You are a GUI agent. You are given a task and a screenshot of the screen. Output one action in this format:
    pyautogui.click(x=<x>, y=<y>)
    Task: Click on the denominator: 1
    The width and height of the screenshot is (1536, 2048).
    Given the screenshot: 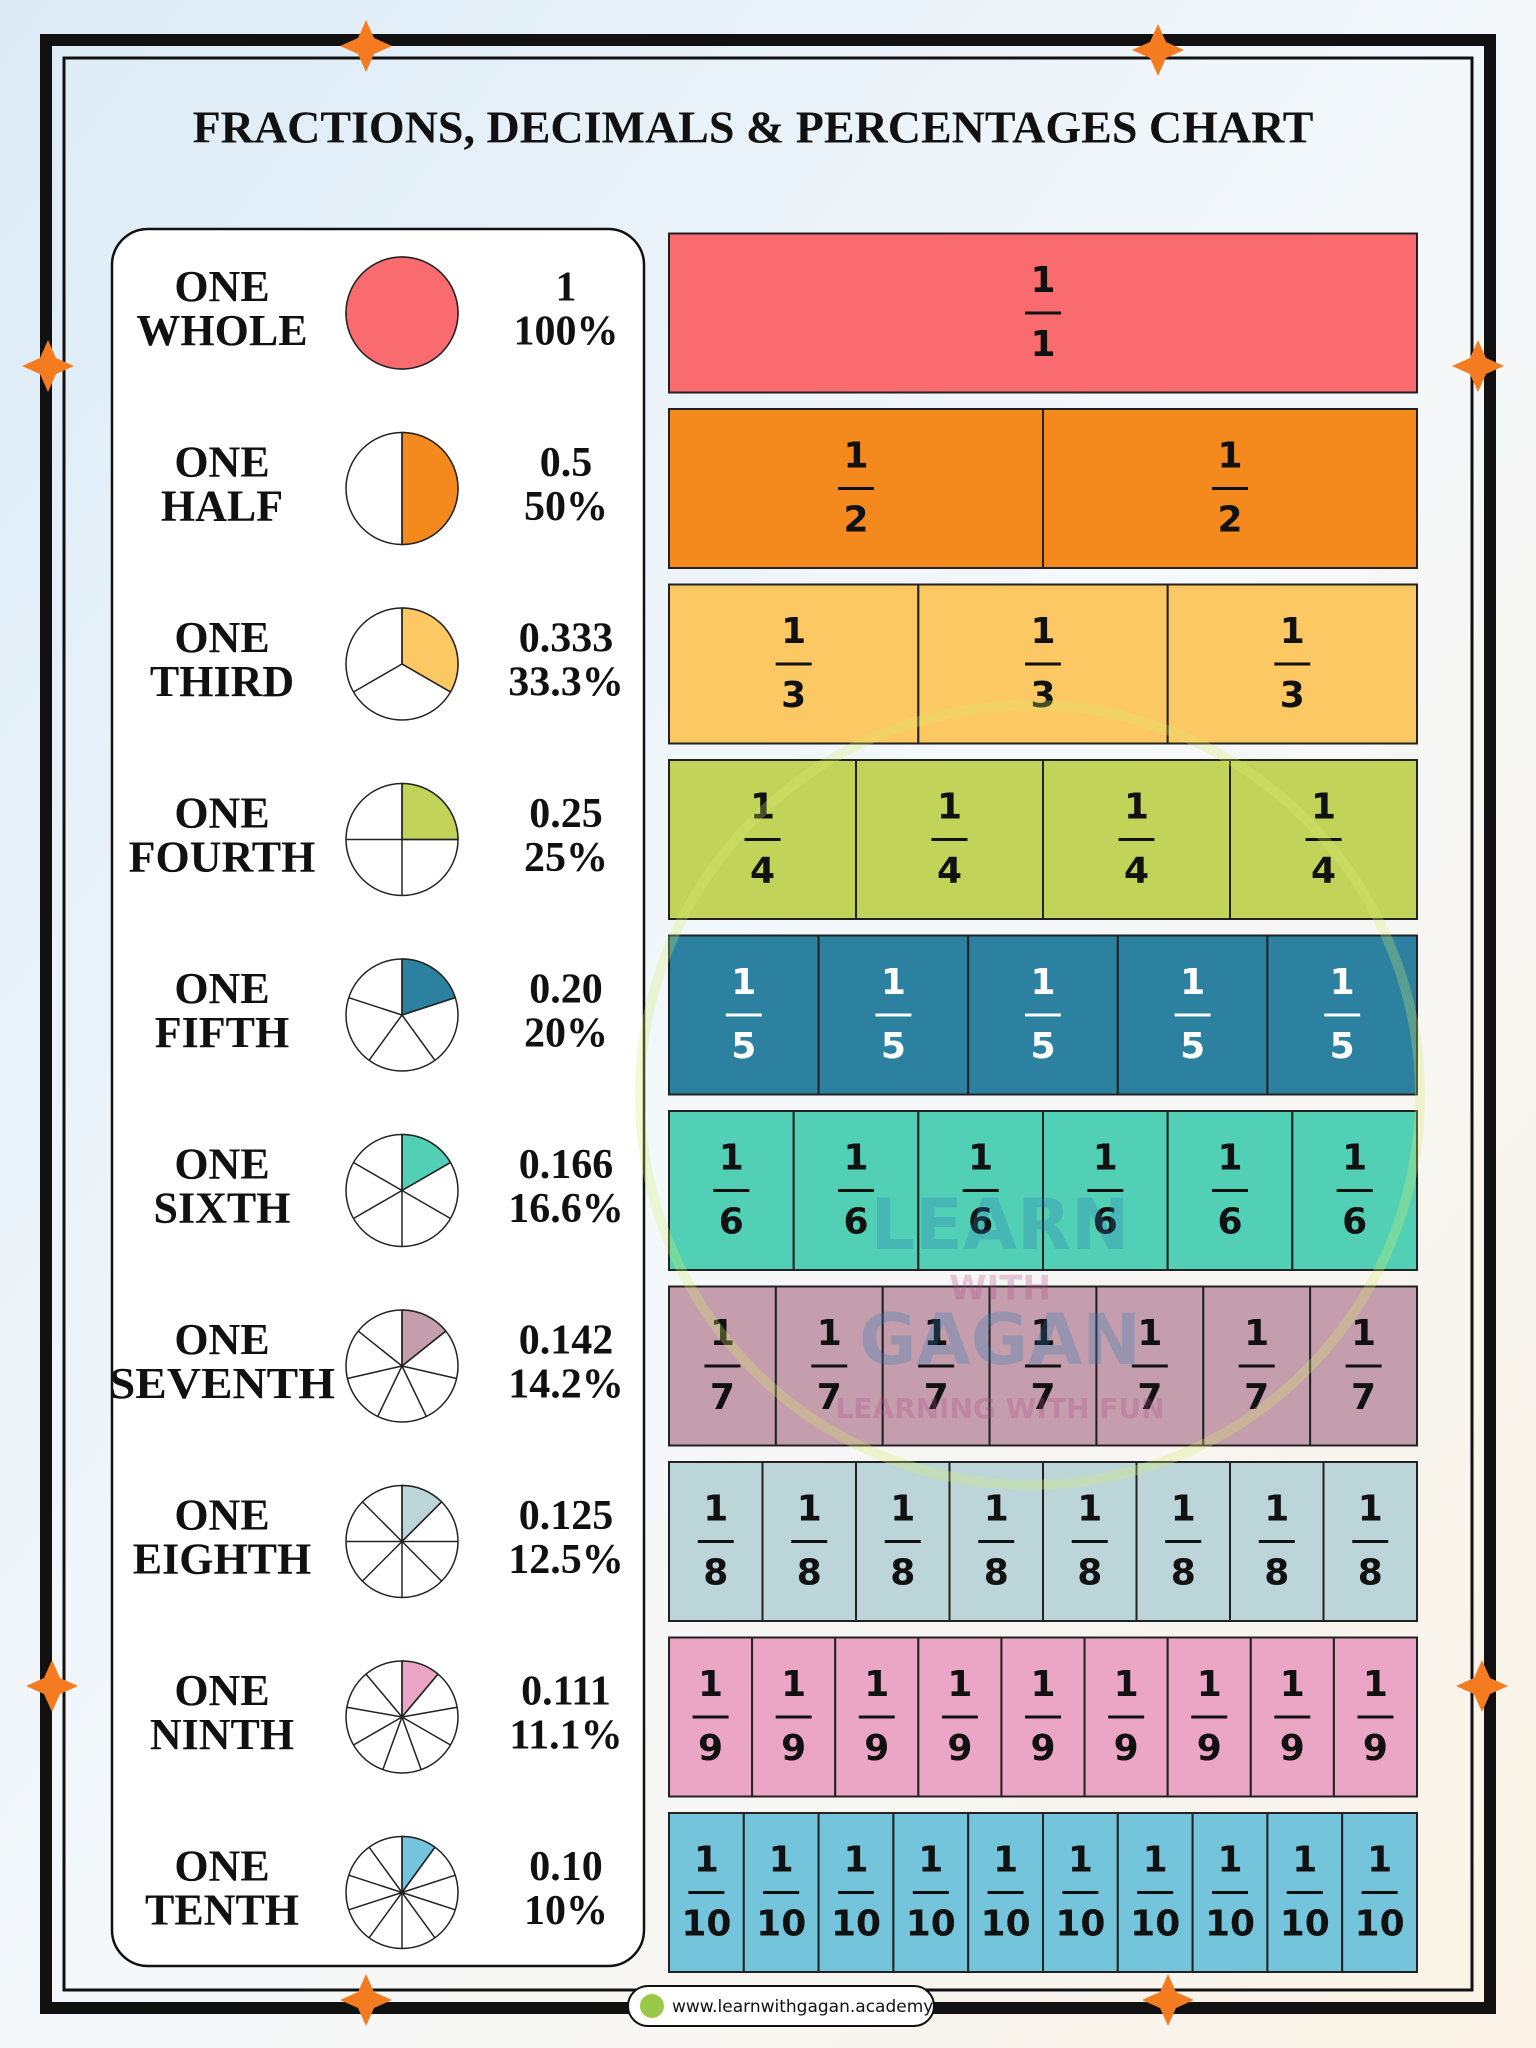 What is the action you would take?
    pyautogui.click(x=1042, y=344)
    